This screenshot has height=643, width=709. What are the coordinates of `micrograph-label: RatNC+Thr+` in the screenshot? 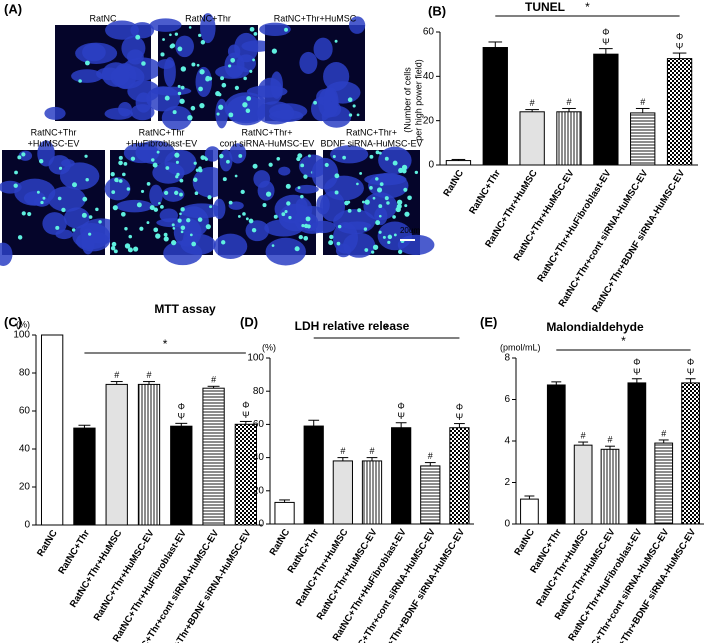 It's located at (371, 132).